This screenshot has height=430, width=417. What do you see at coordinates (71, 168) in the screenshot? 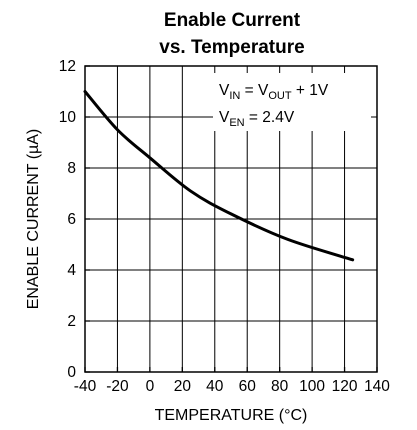
I see `y-tick-label: 8` at bounding box center [71, 168].